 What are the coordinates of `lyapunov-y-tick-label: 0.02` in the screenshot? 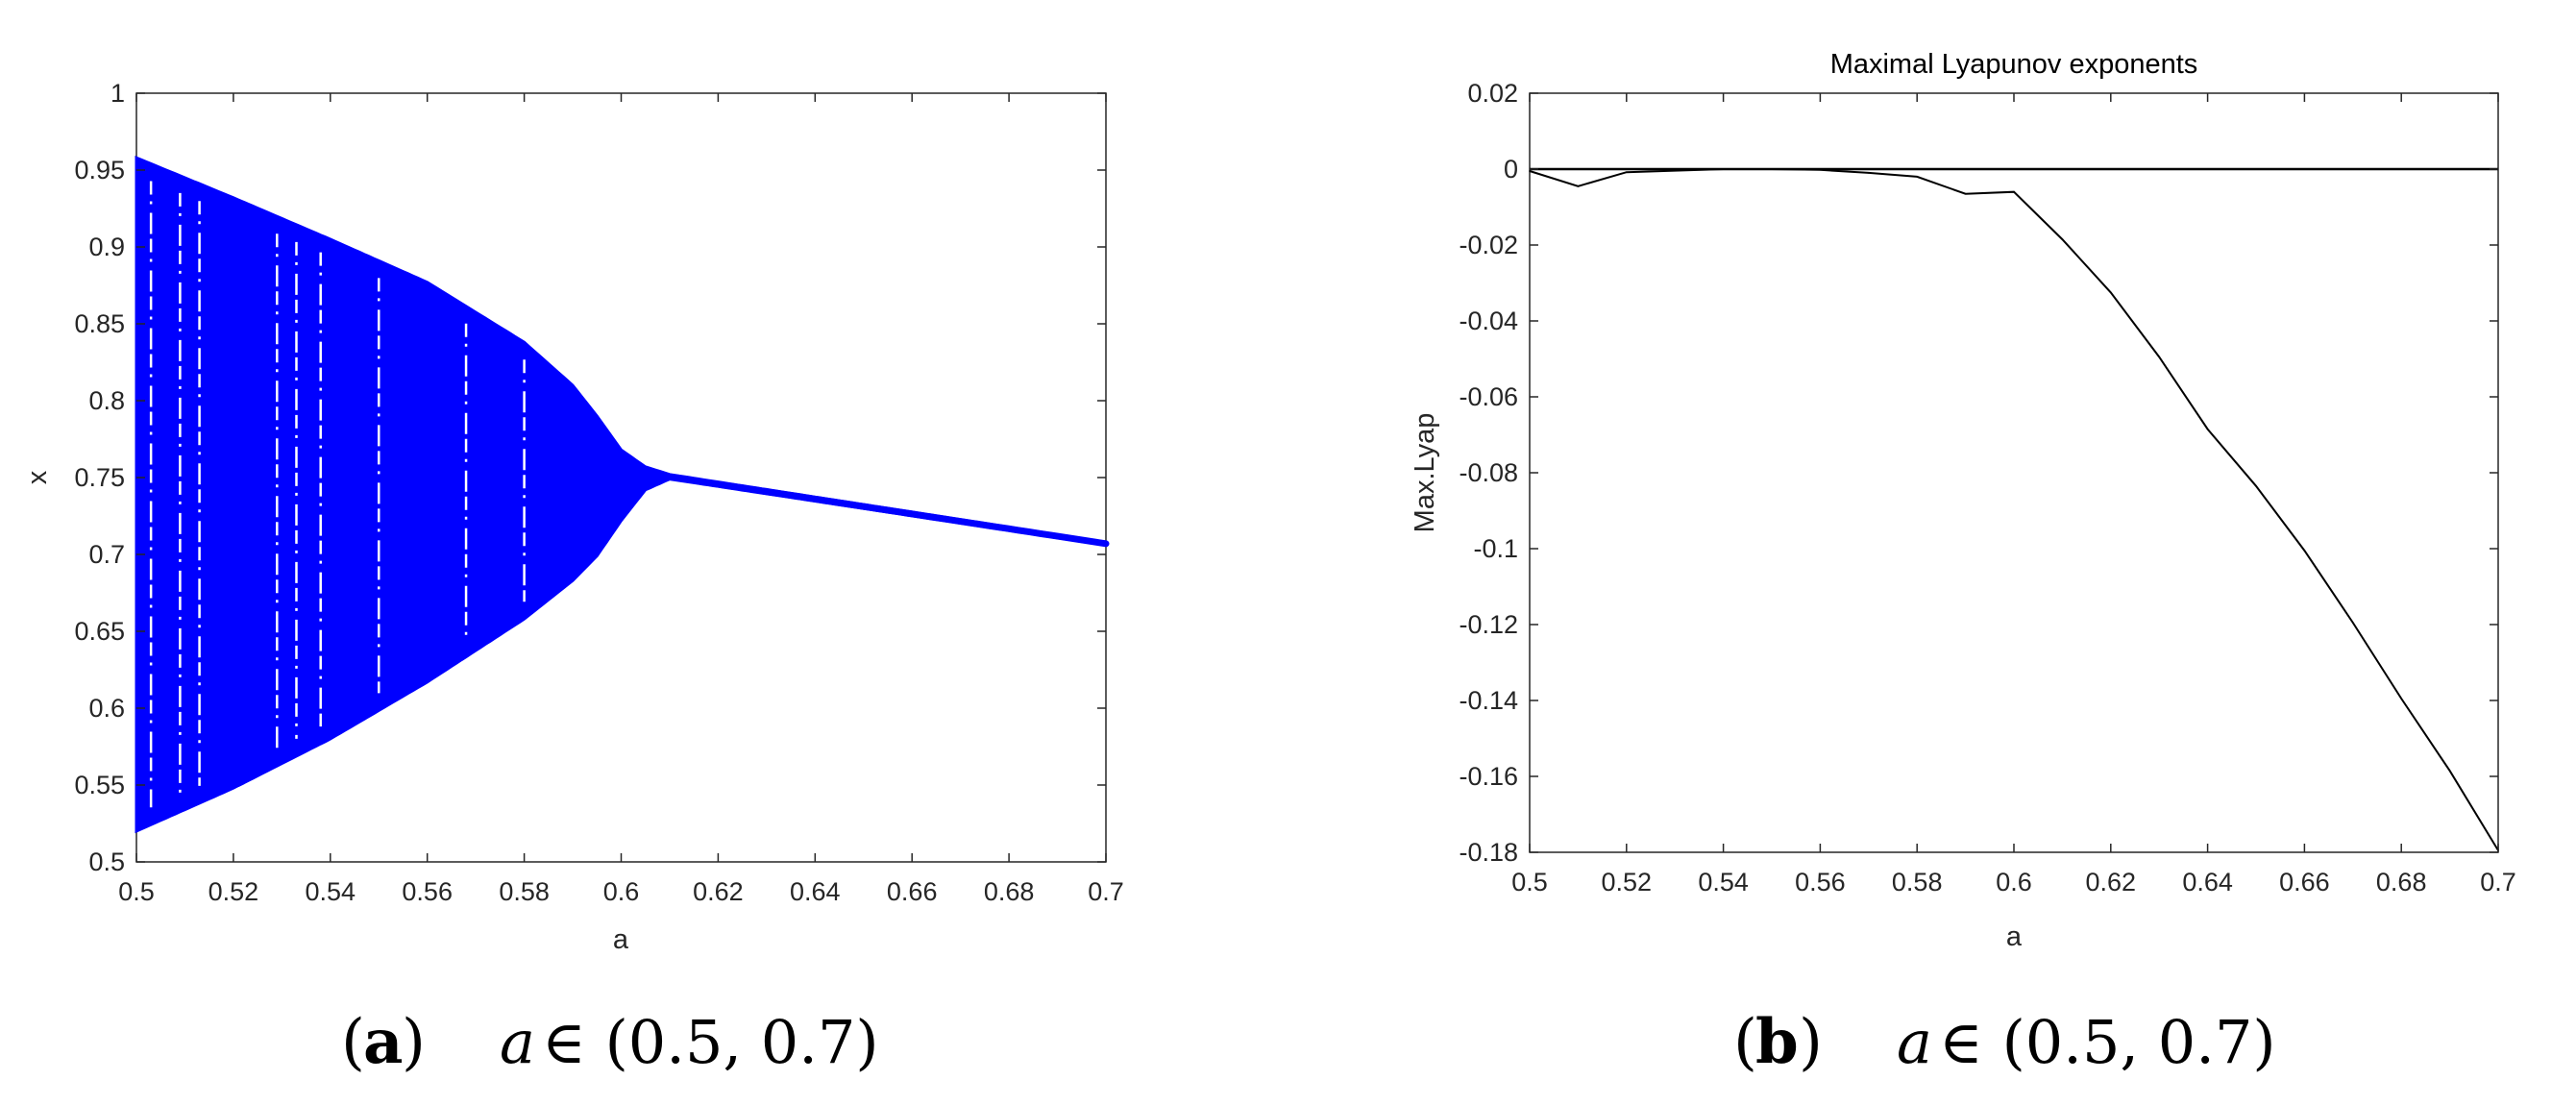 It's located at (1492, 94).